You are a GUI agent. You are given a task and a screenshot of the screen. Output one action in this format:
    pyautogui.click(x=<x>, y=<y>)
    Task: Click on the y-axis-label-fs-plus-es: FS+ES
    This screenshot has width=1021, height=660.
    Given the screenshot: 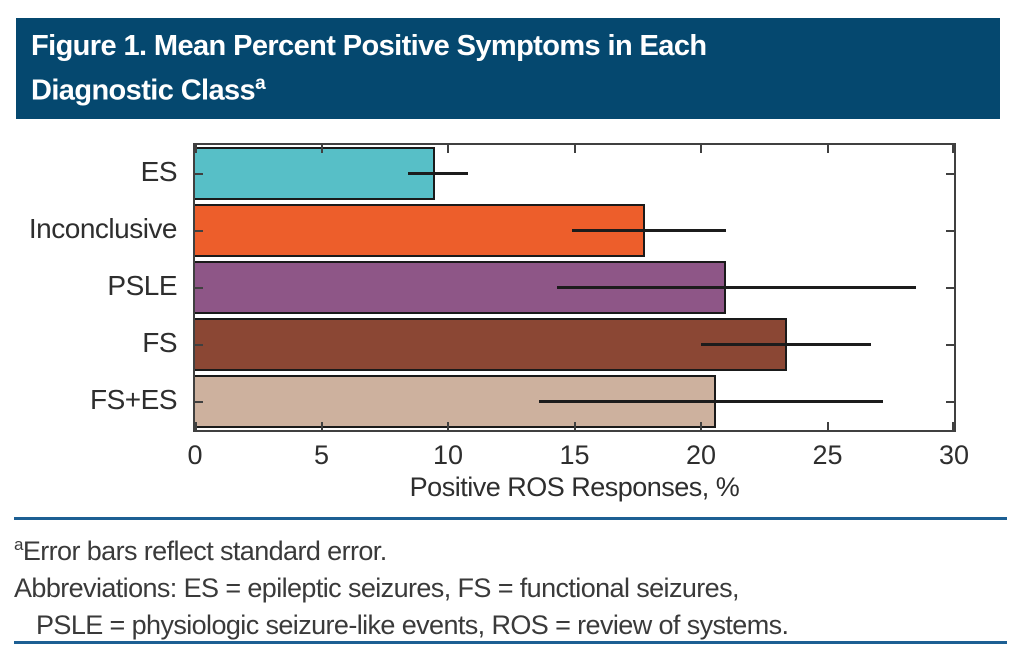 What is the action you would take?
    pyautogui.click(x=133, y=399)
    